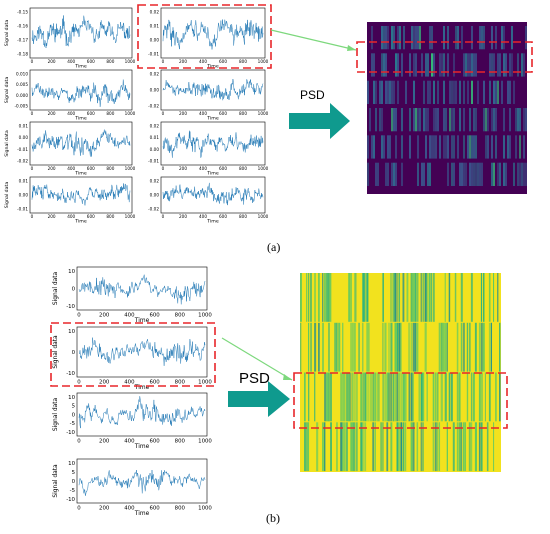 The image size is (550, 534). What do you see at coordinates (24, 137) in the screenshot?
I see `y-tick-label: 0.00` at bounding box center [24, 137].